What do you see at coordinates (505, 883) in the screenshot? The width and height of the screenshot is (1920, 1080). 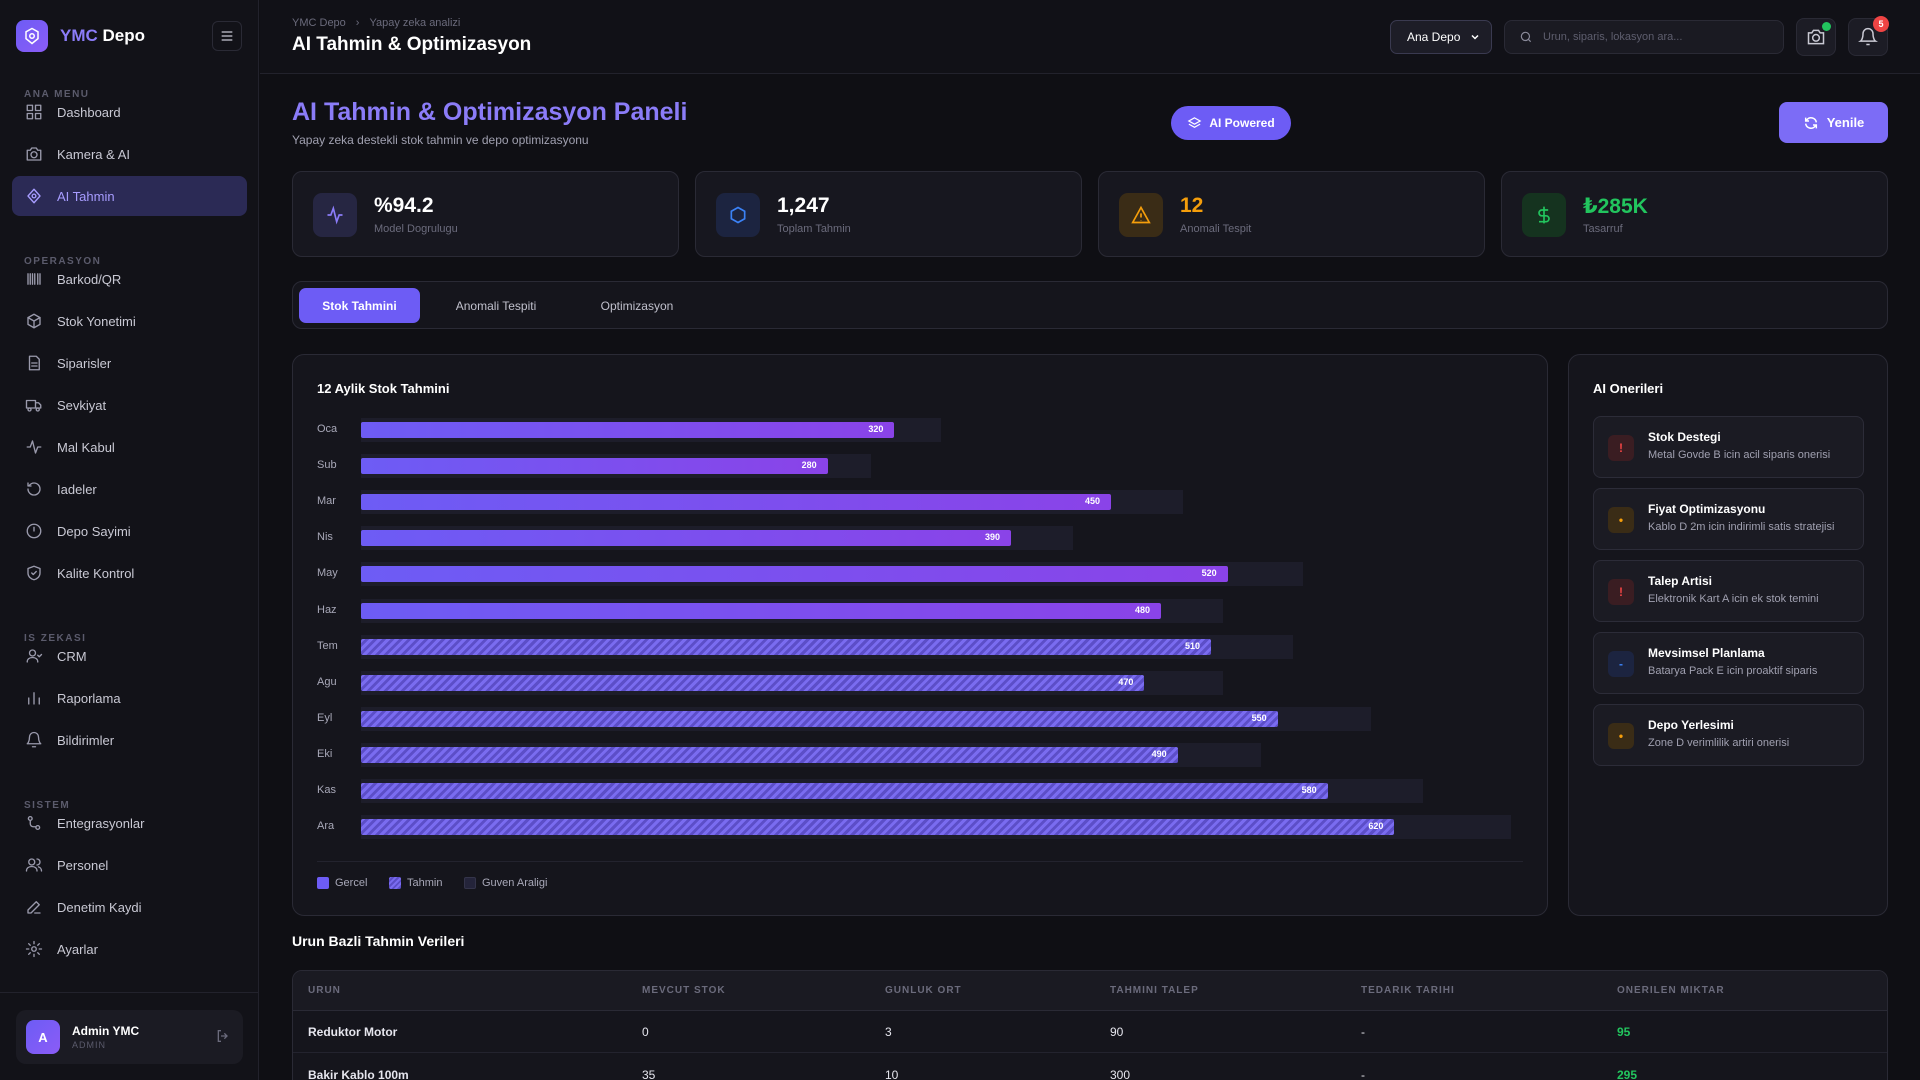 I see `legend-item-confidence: Guven Araligi` at bounding box center [505, 883].